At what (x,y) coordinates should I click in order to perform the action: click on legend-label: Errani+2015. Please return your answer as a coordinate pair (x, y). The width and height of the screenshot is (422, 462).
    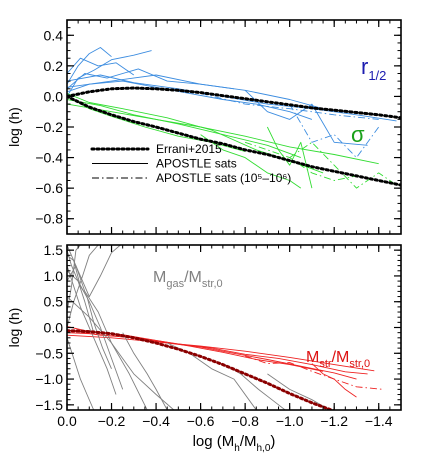
    Looking at the image, I should click on (189, 149).